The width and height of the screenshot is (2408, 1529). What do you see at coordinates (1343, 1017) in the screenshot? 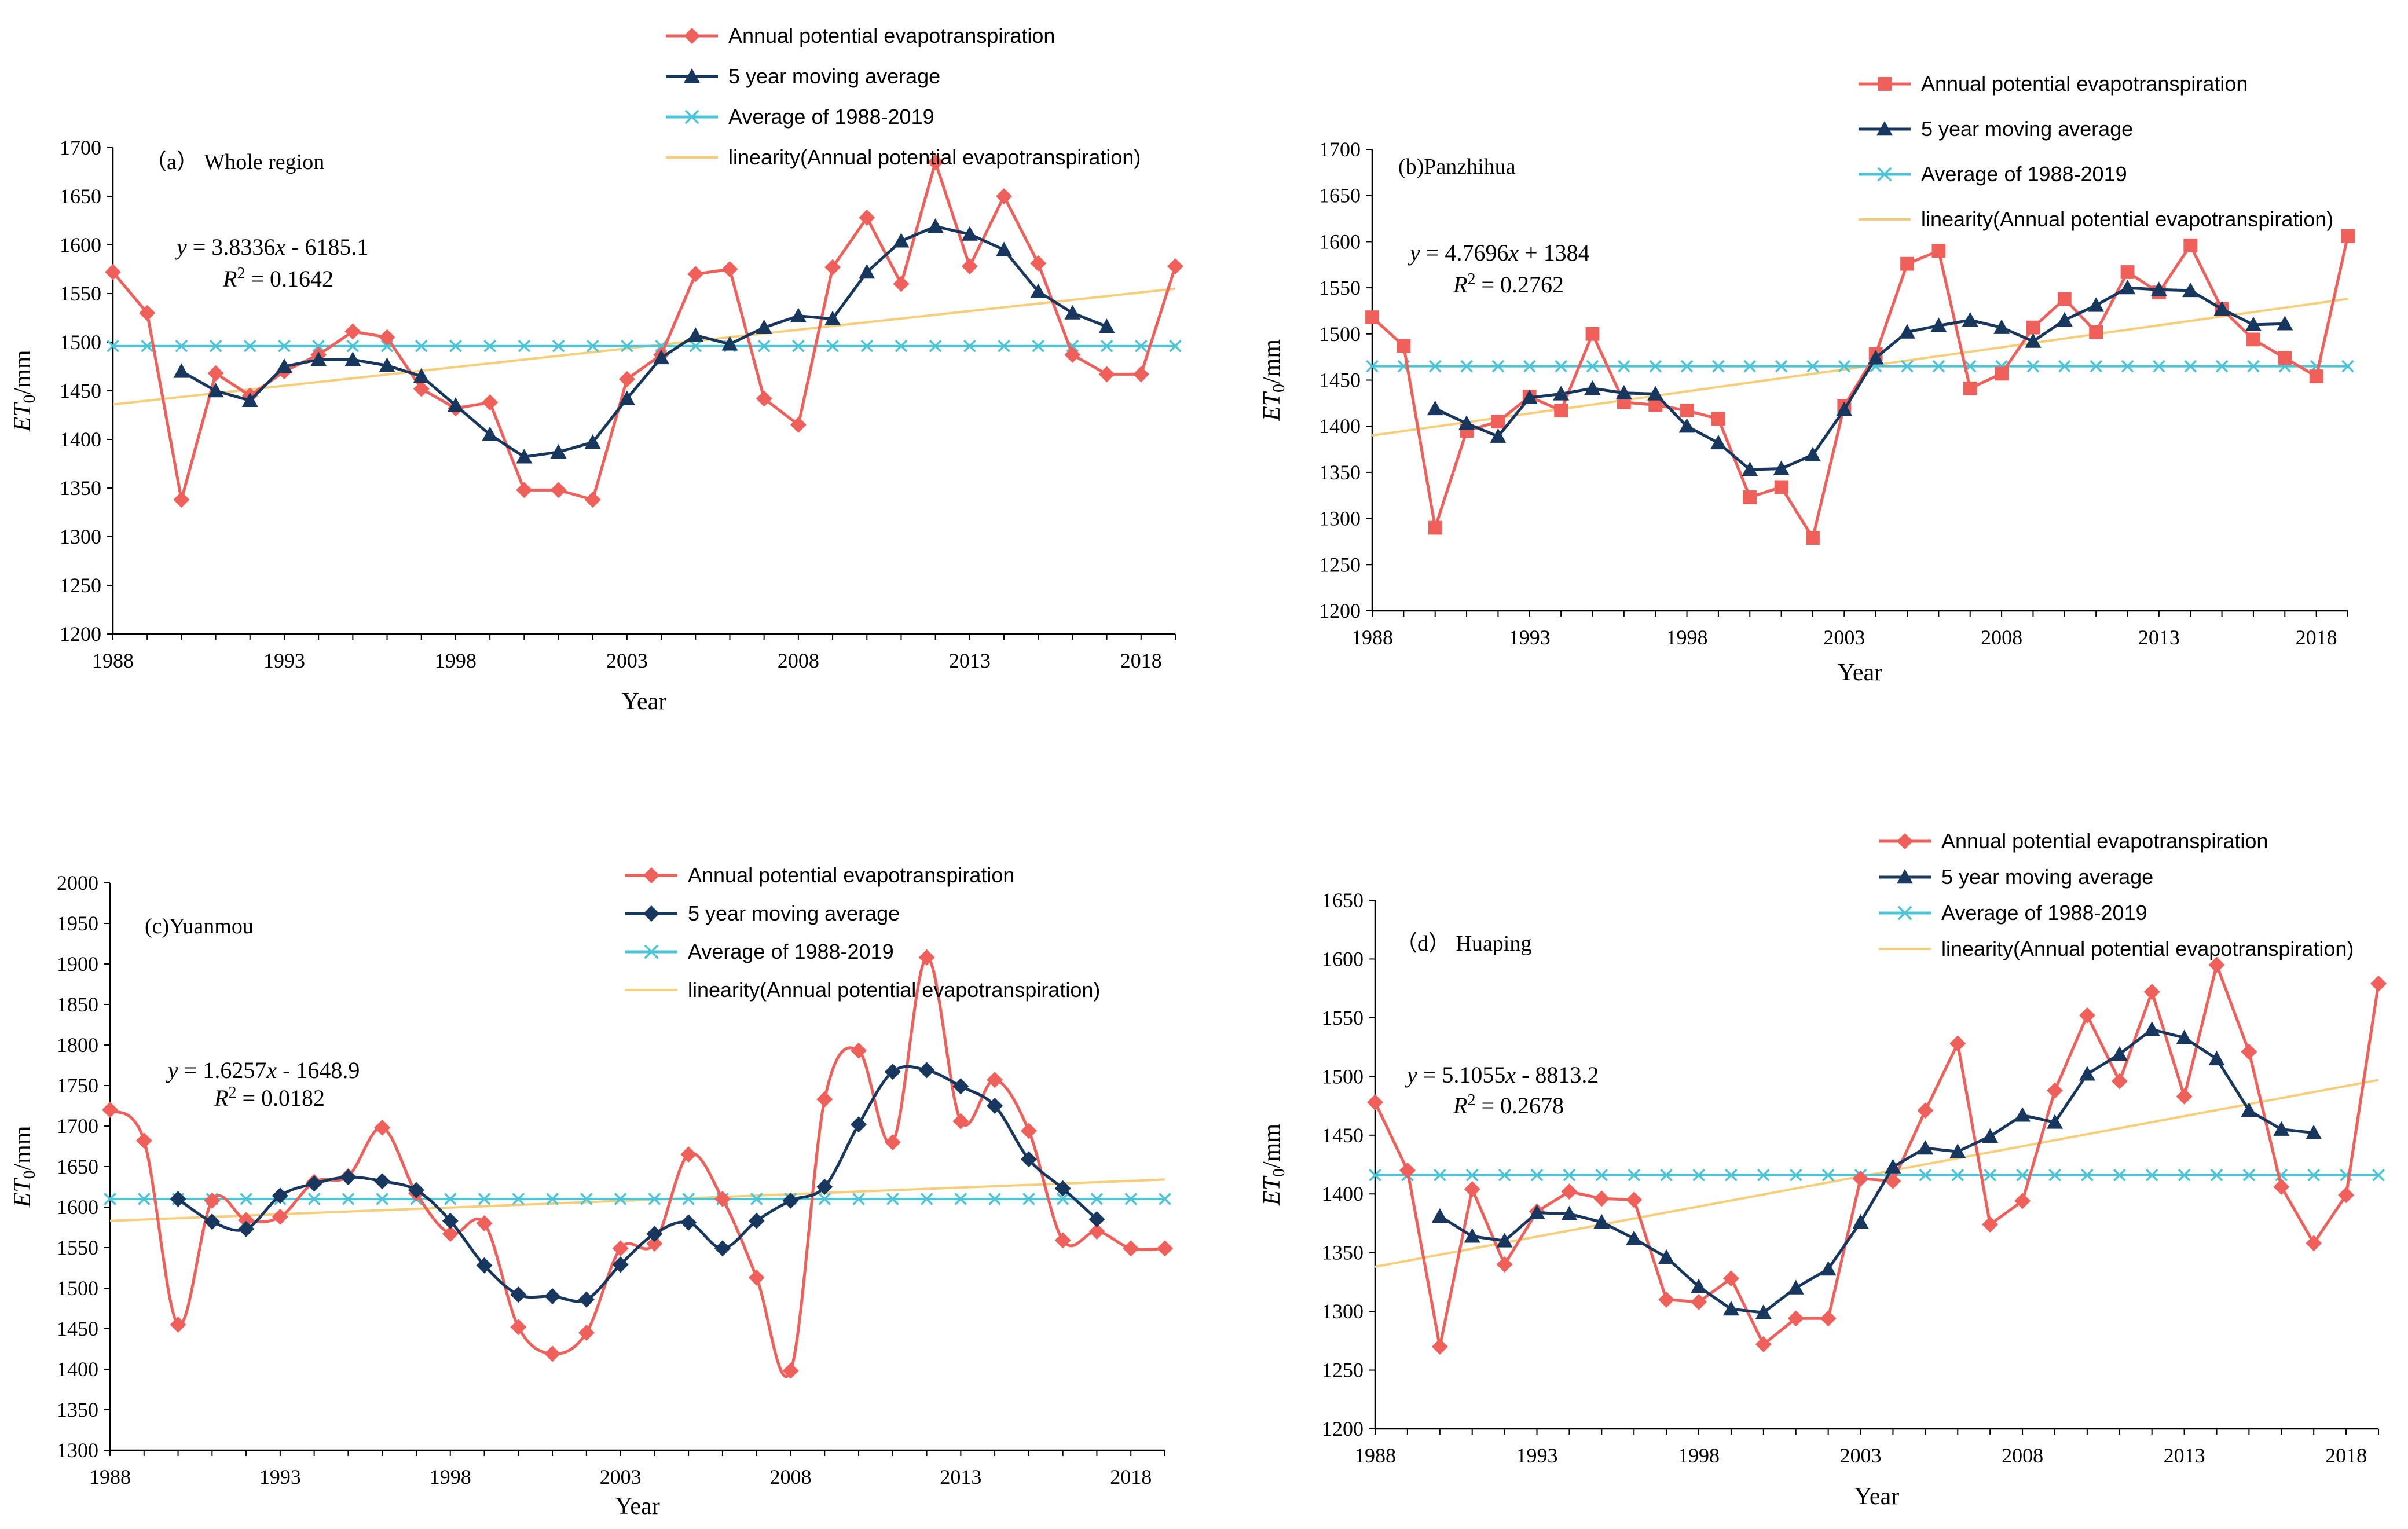
I see `y-tick-label: 1550` at bounding box center [1343, 1017].